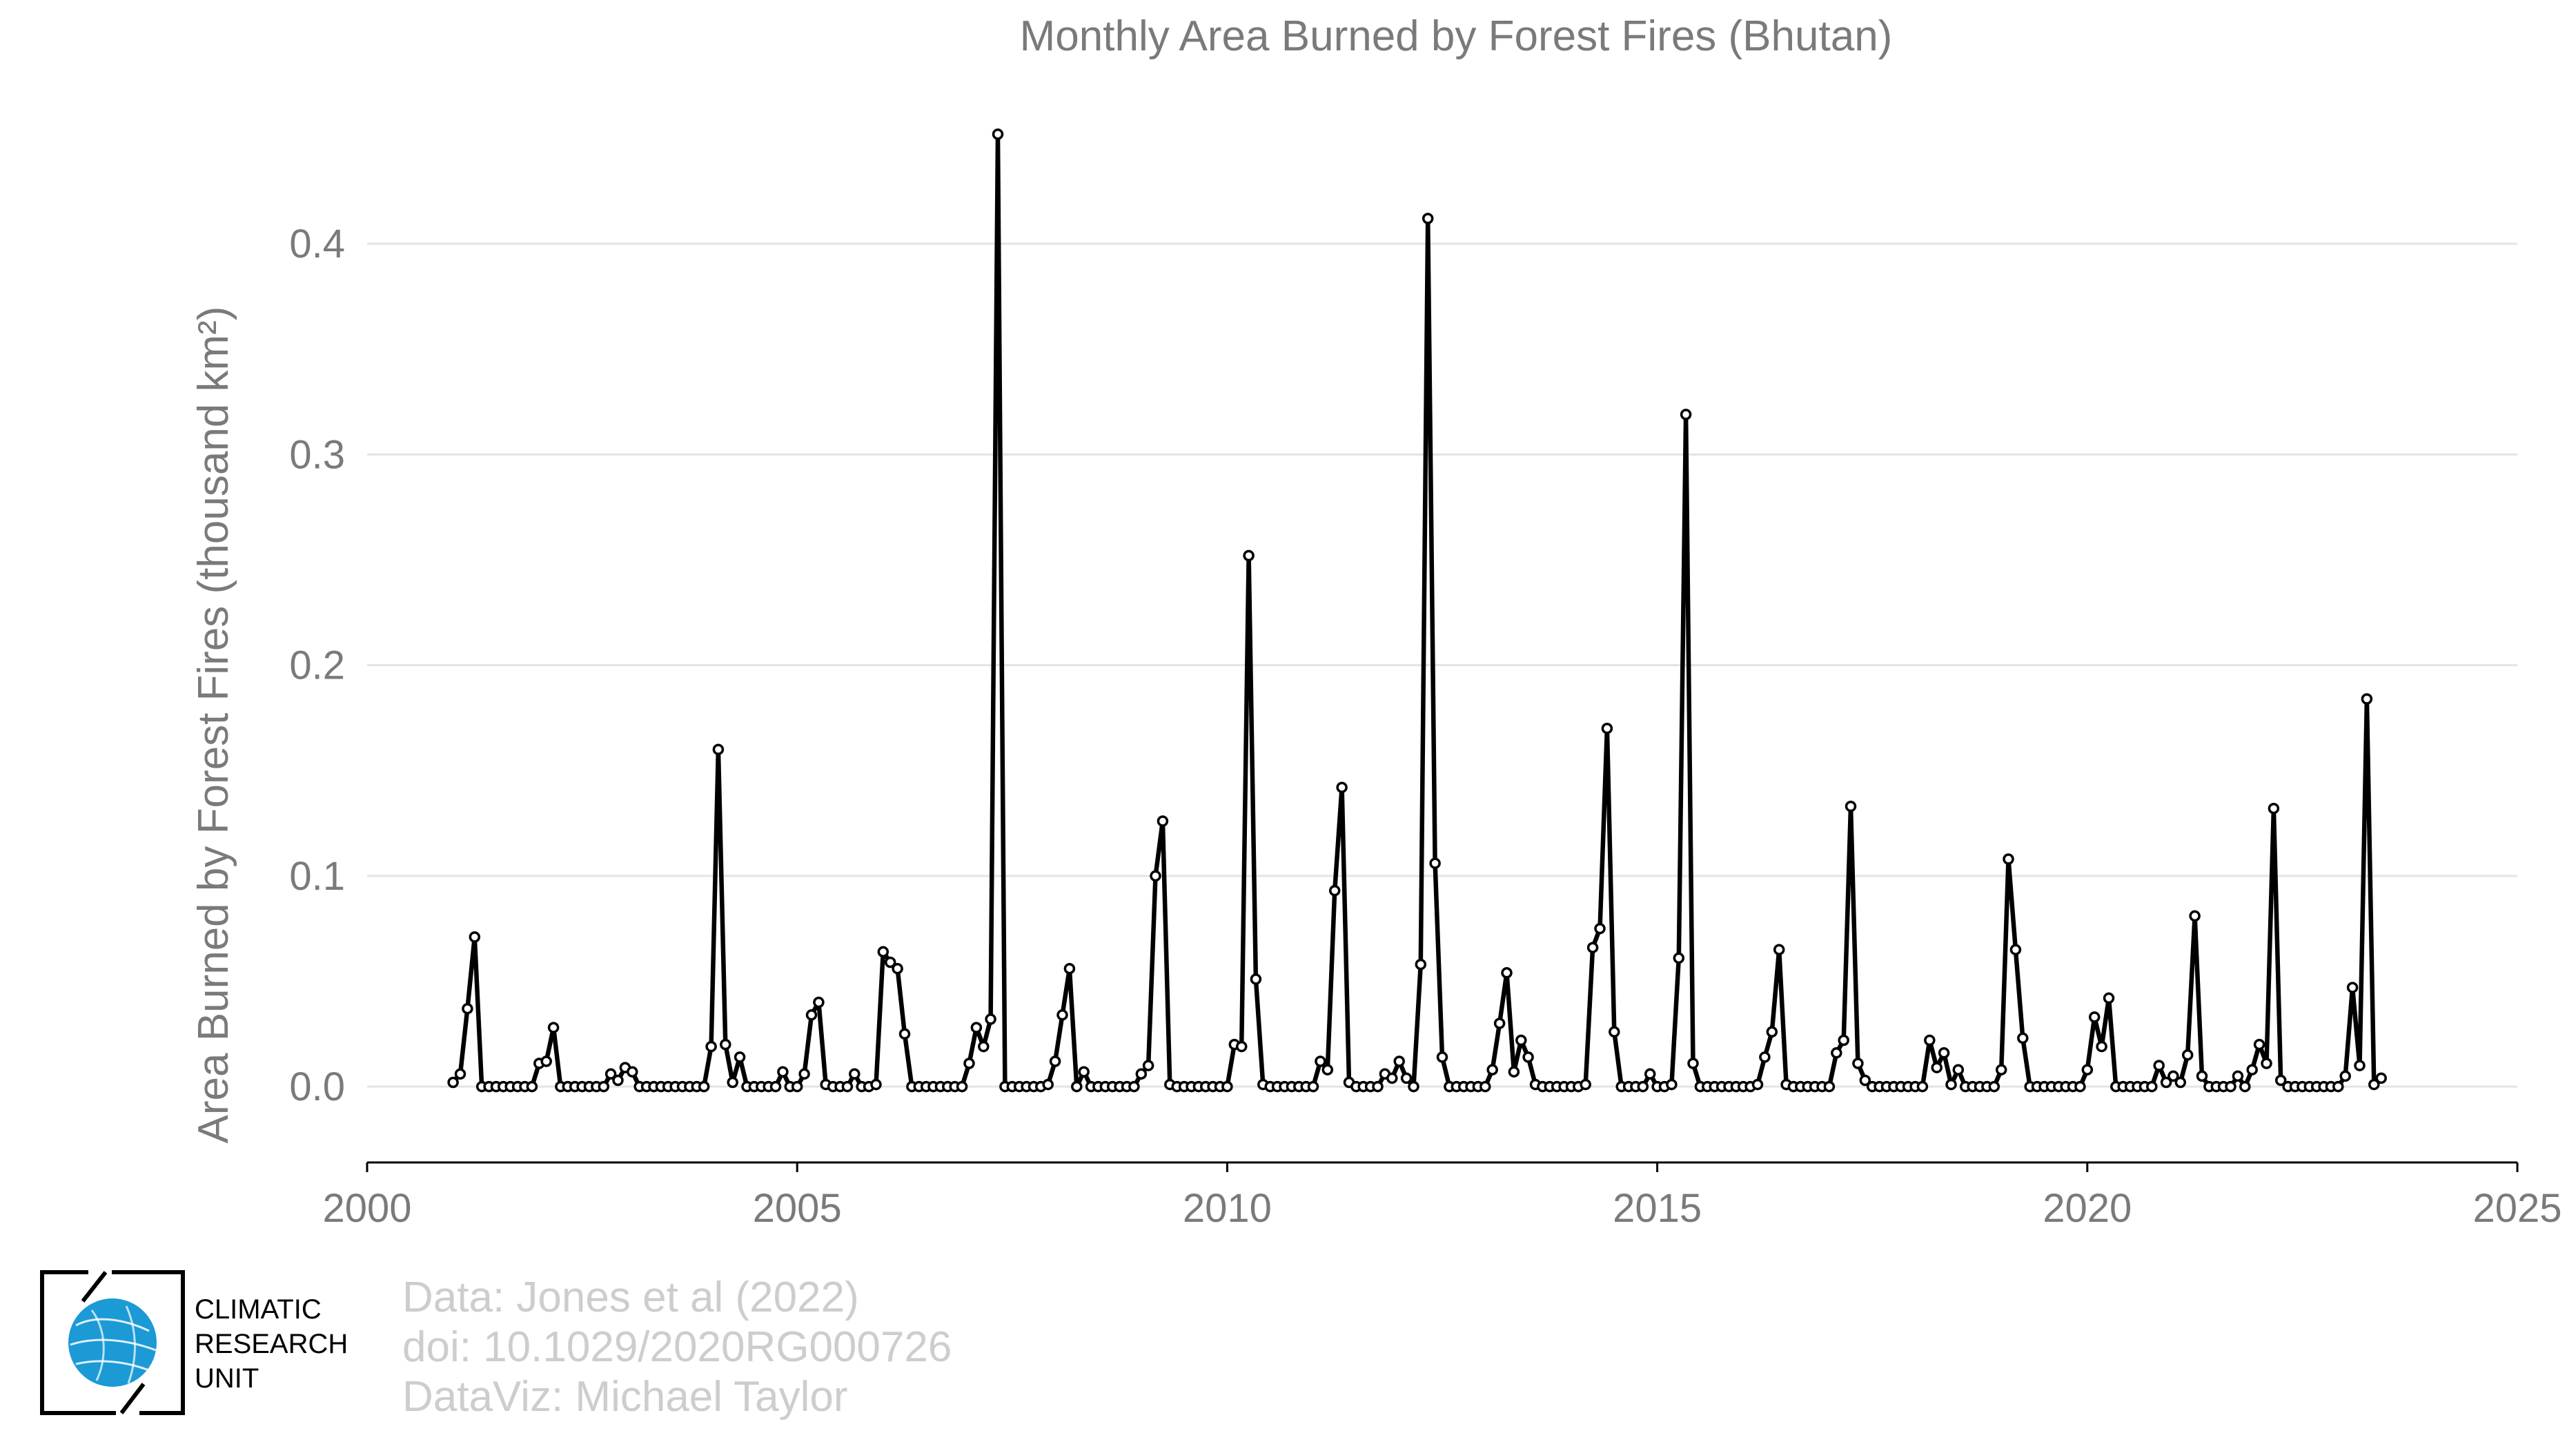 Image resolution: width=2576 pixels, height=1451 pixels. I want to click on cru-globe-icon, so click(112, 1342).